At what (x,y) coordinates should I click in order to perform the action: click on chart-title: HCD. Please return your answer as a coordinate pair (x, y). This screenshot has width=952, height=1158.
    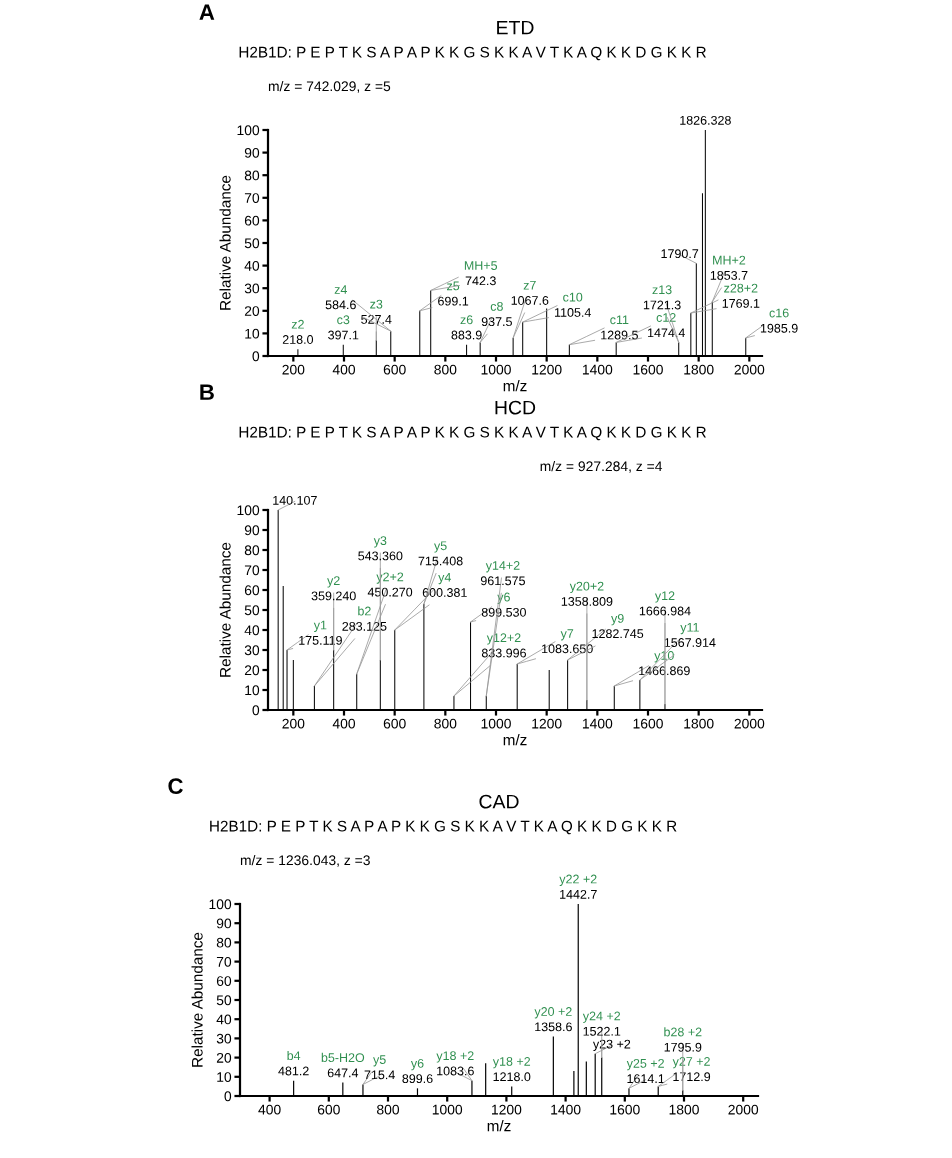
    Looking at the image, I should click on (515, 407).